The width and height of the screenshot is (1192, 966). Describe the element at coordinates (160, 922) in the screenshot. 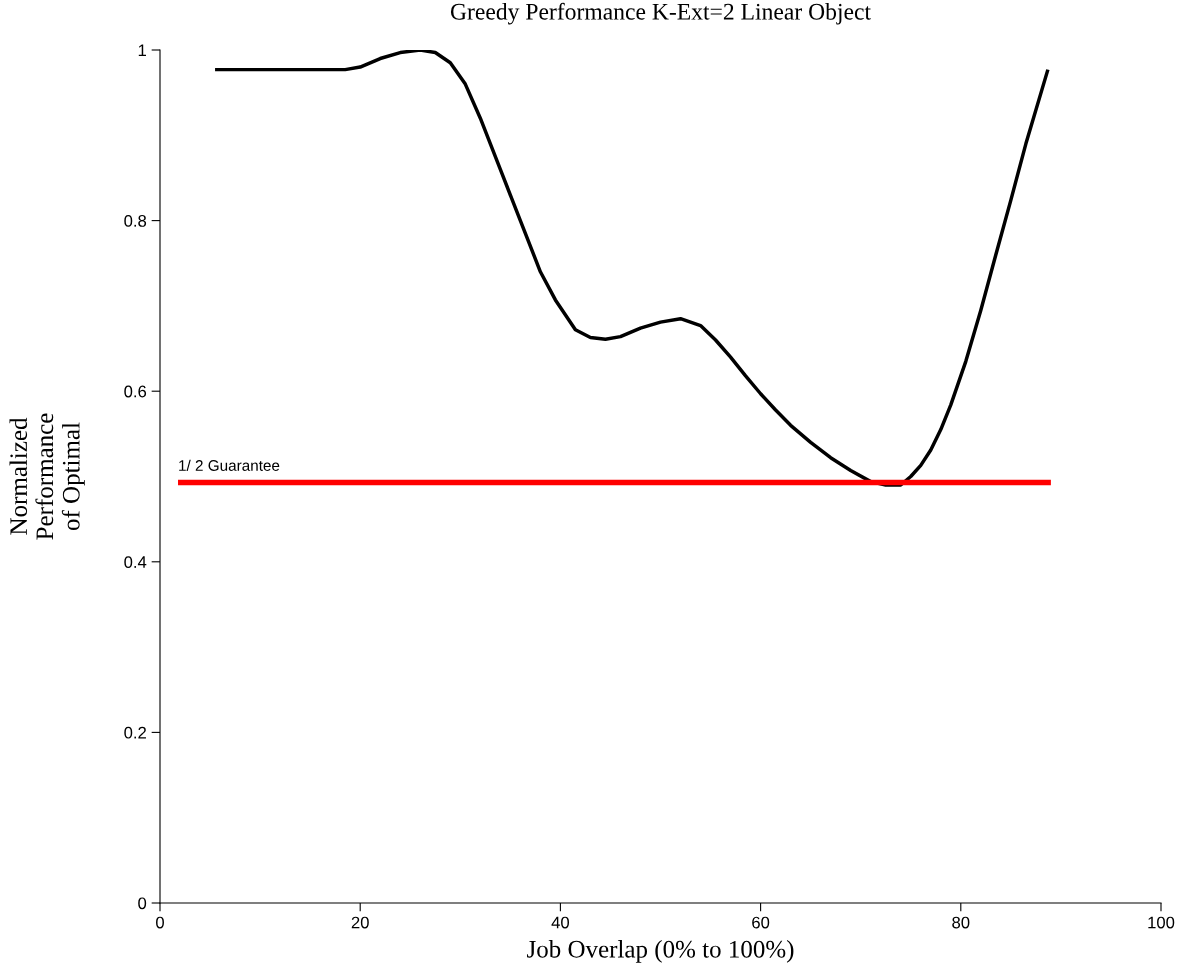

I see `x-tick-label: 0` at that location.